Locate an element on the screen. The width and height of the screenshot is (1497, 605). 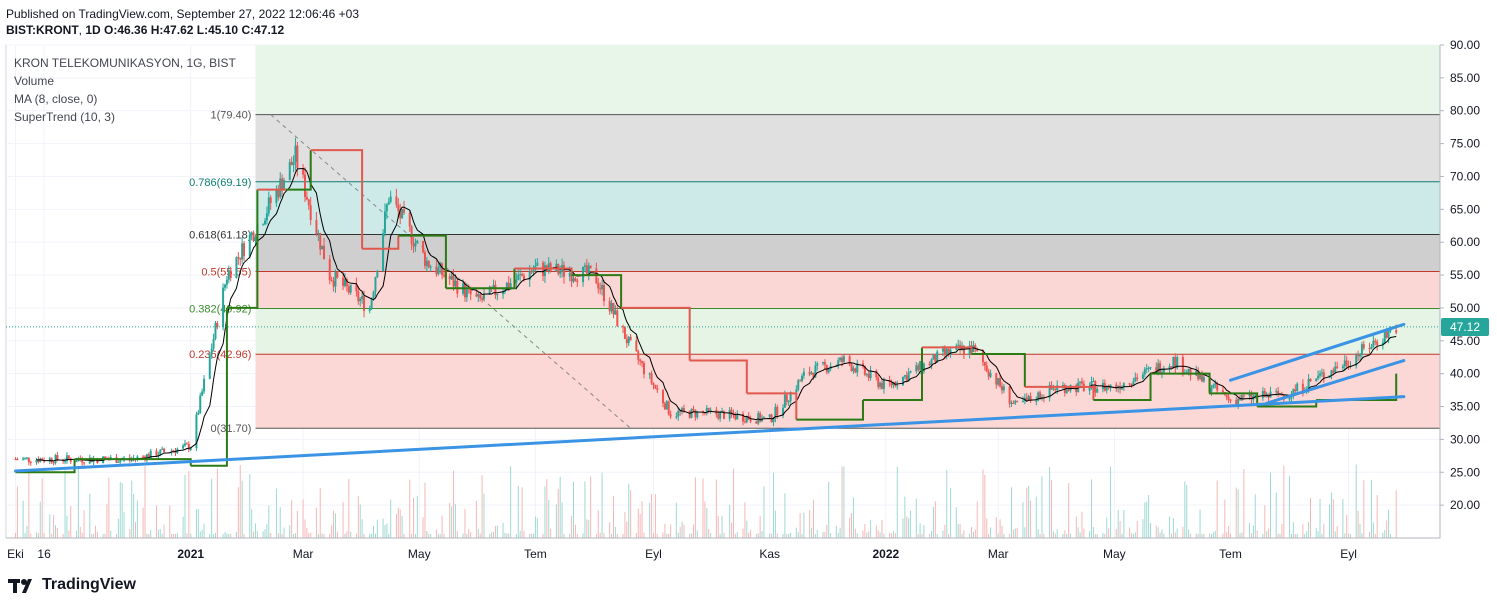
tradingview-logo: TradingView is located at coordinates (72, 585).